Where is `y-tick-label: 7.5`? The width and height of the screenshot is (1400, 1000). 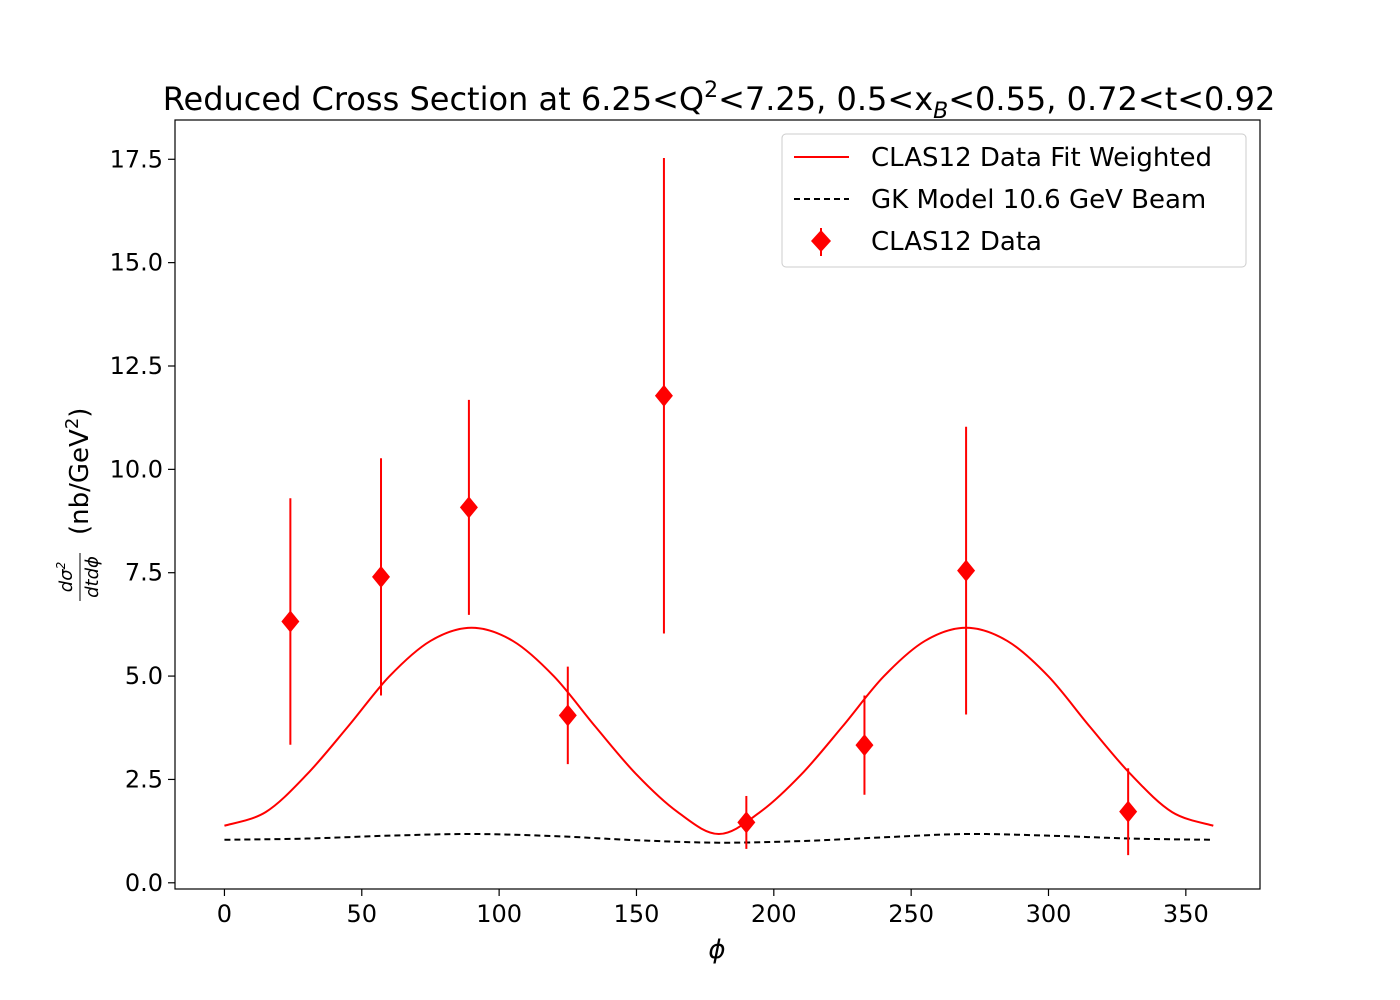
y-tick-label: 7.5 is located at coordinates (144, 573).